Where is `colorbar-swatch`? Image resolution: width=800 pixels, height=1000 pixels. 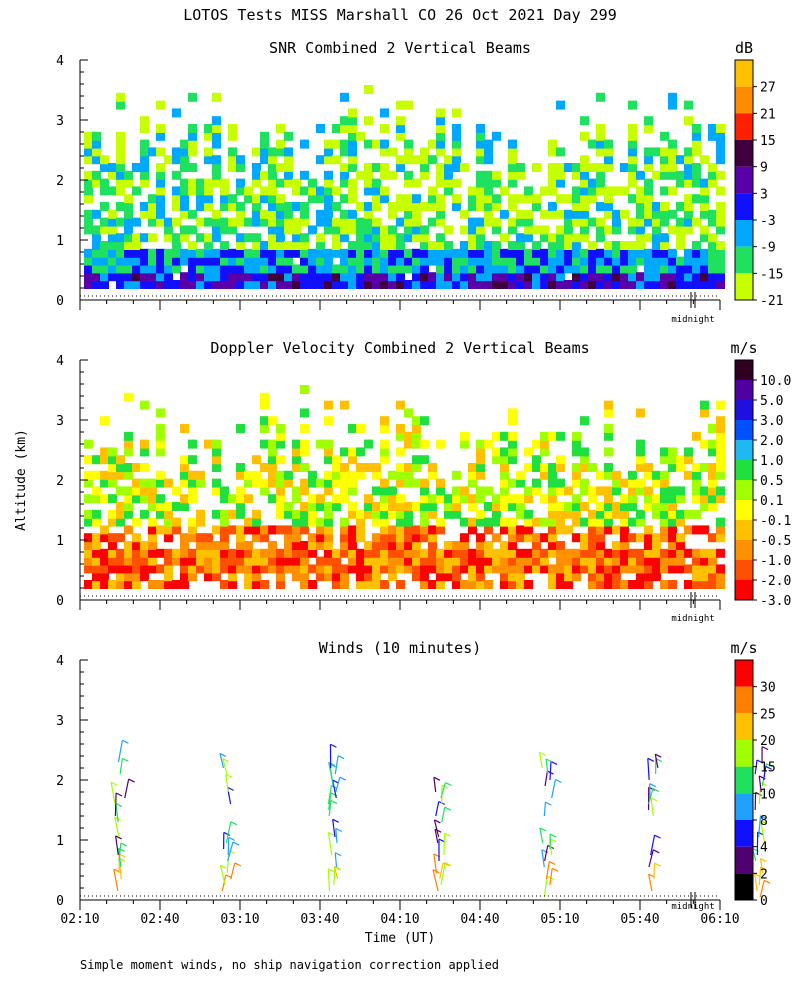
colorbar-swatch is located at coordinates (744, 700).